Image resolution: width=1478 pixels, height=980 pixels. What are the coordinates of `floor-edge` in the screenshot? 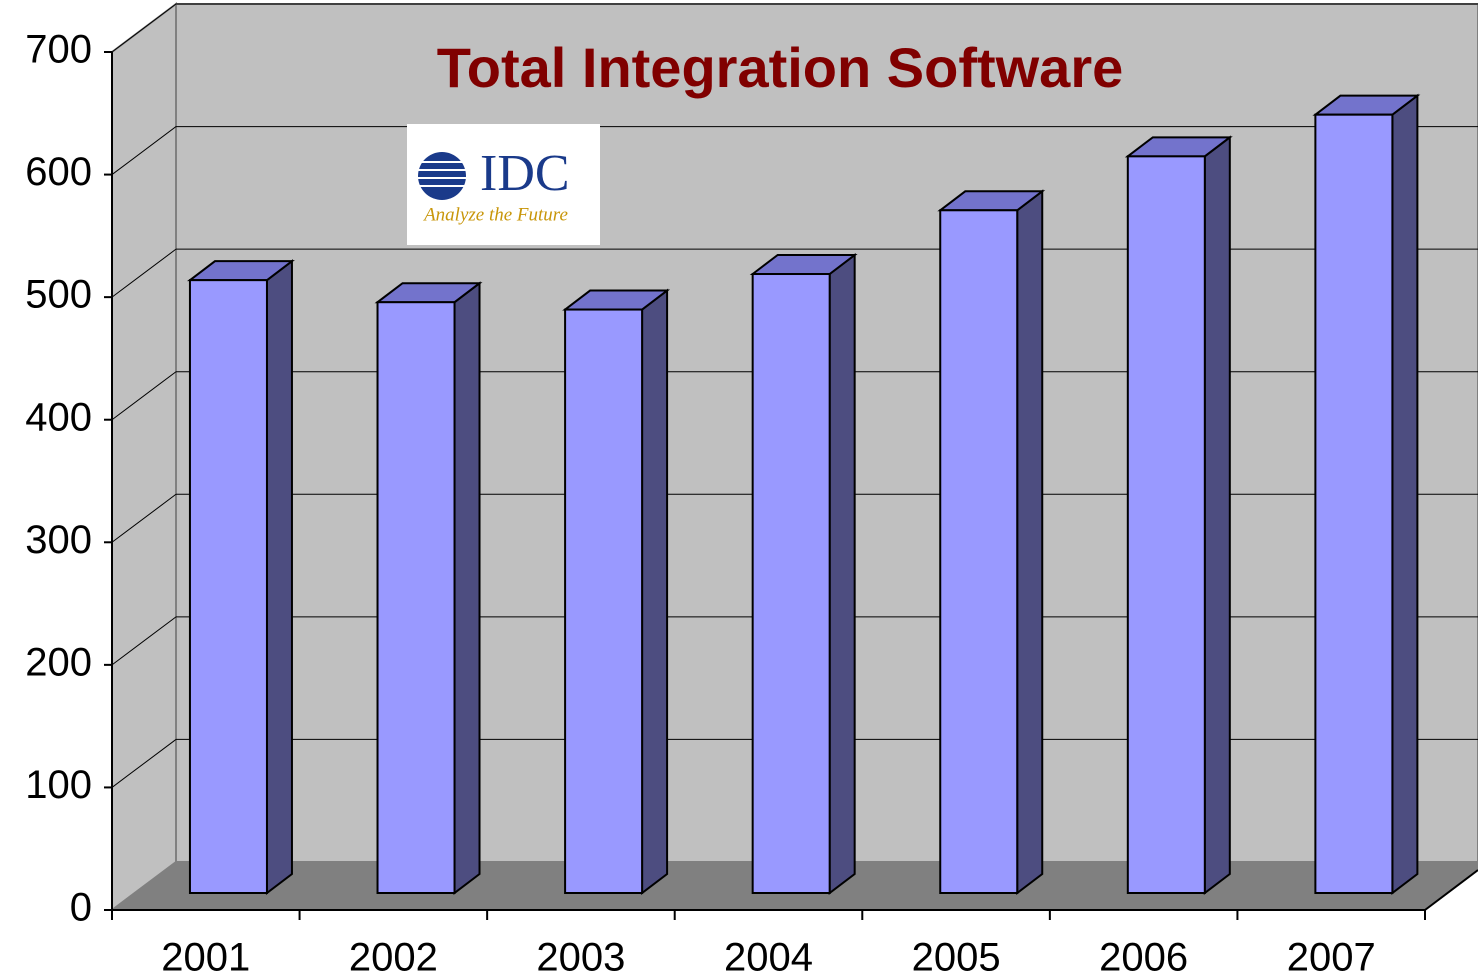 It's located at (1451, 890).